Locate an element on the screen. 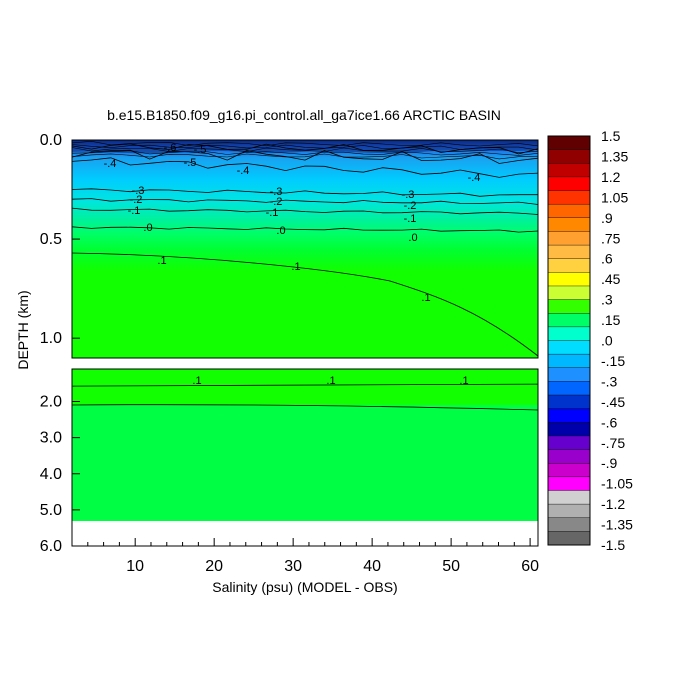 The height and width of the screenshot is (700, 700). contour-label: -.1 is located at coordinates (134, 211).